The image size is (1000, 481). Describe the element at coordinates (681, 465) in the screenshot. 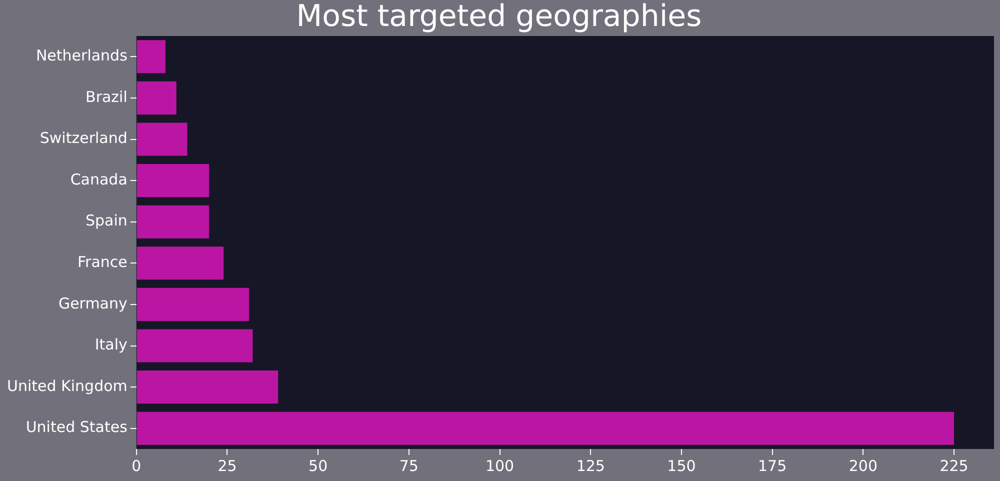

I see `x-tick-label: 150` at that location.